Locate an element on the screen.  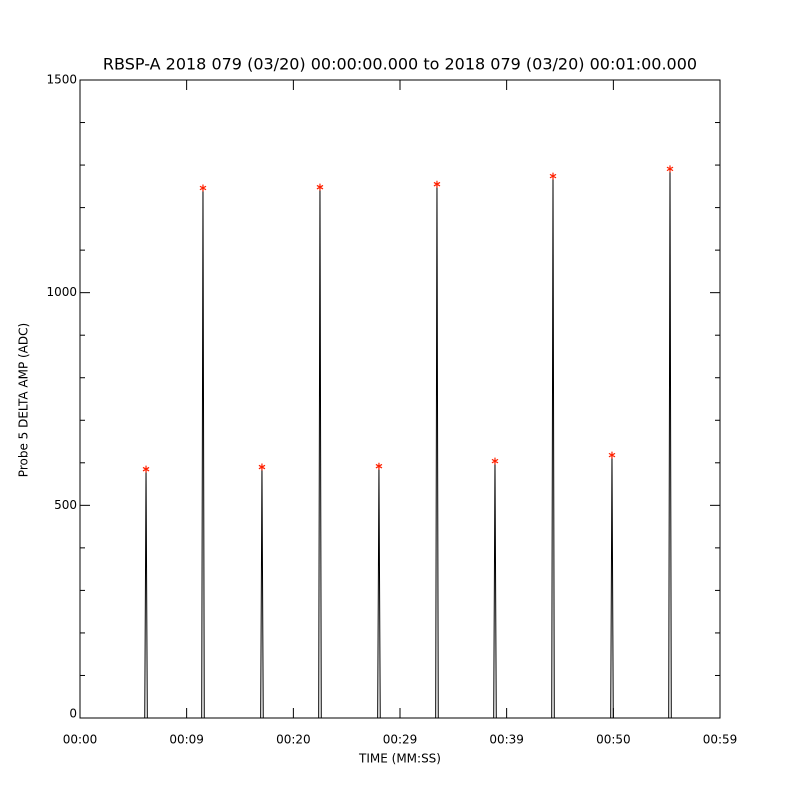
x-tick-label: 00:29 is located at coordinates (400, 740).